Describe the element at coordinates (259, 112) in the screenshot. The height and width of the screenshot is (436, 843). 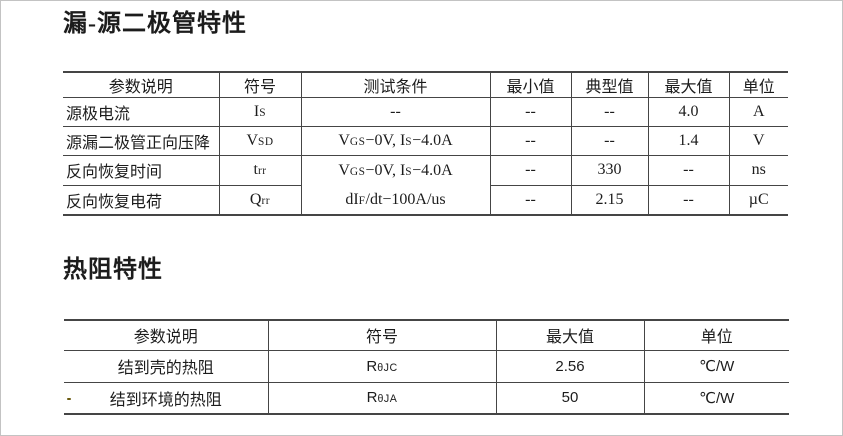
I see `cell-symbol: IS` at that location.